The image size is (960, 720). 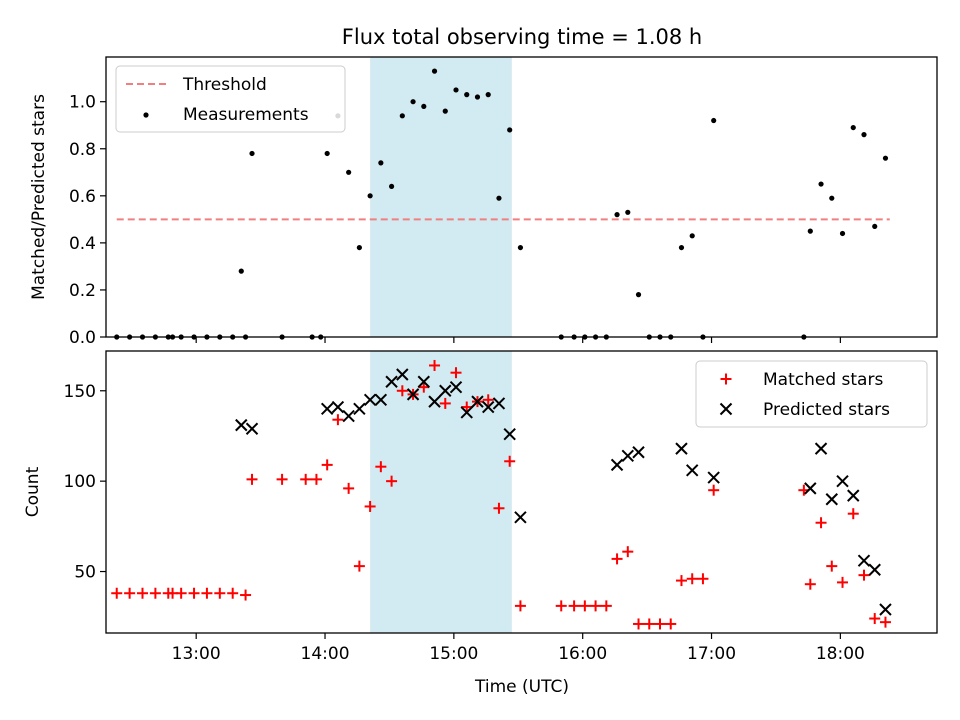 I want to click on x-tick-label: 15:00, so click(x=453, y=654).